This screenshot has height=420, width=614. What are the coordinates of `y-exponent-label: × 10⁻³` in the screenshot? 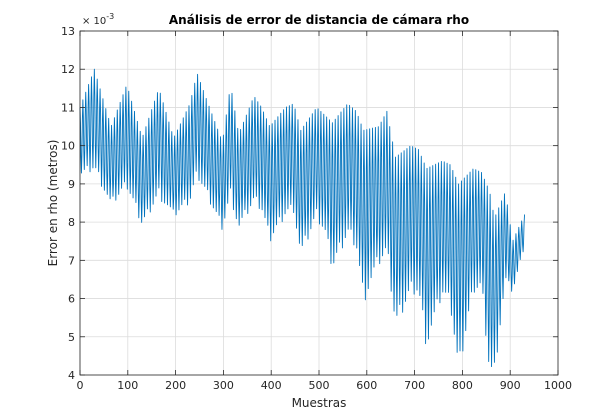 It's located at (98, 19).